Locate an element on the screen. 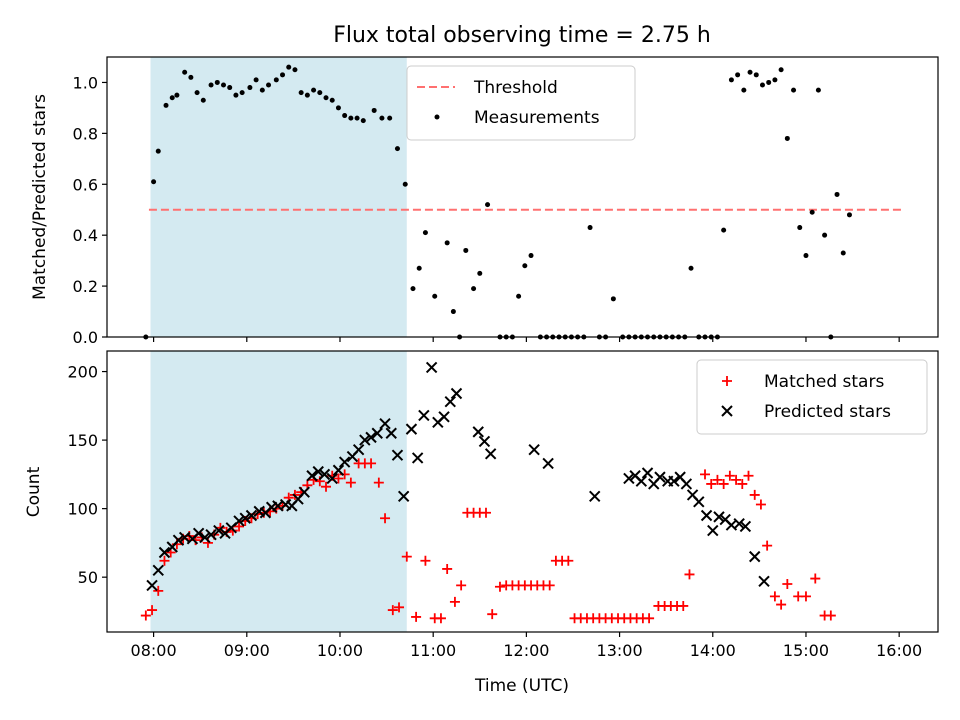 The height and width of the screenshot is (720, 960). chart-title: Flux total observing time = 2.75 h is located at coordinates (522, 35).